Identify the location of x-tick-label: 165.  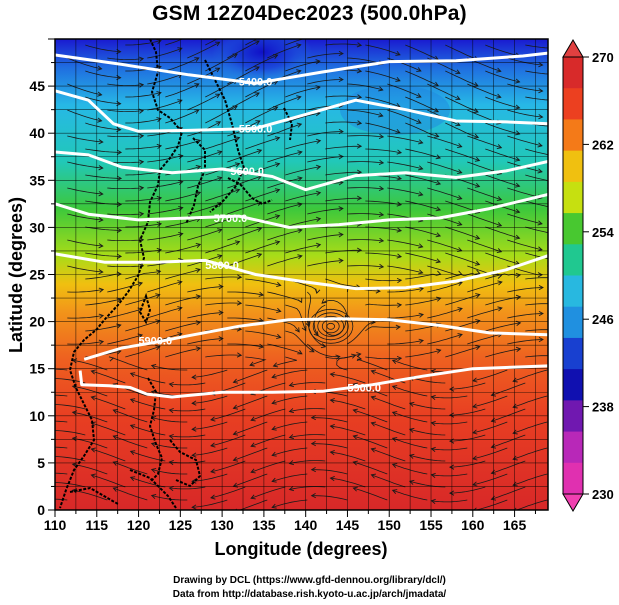
(515, 525).